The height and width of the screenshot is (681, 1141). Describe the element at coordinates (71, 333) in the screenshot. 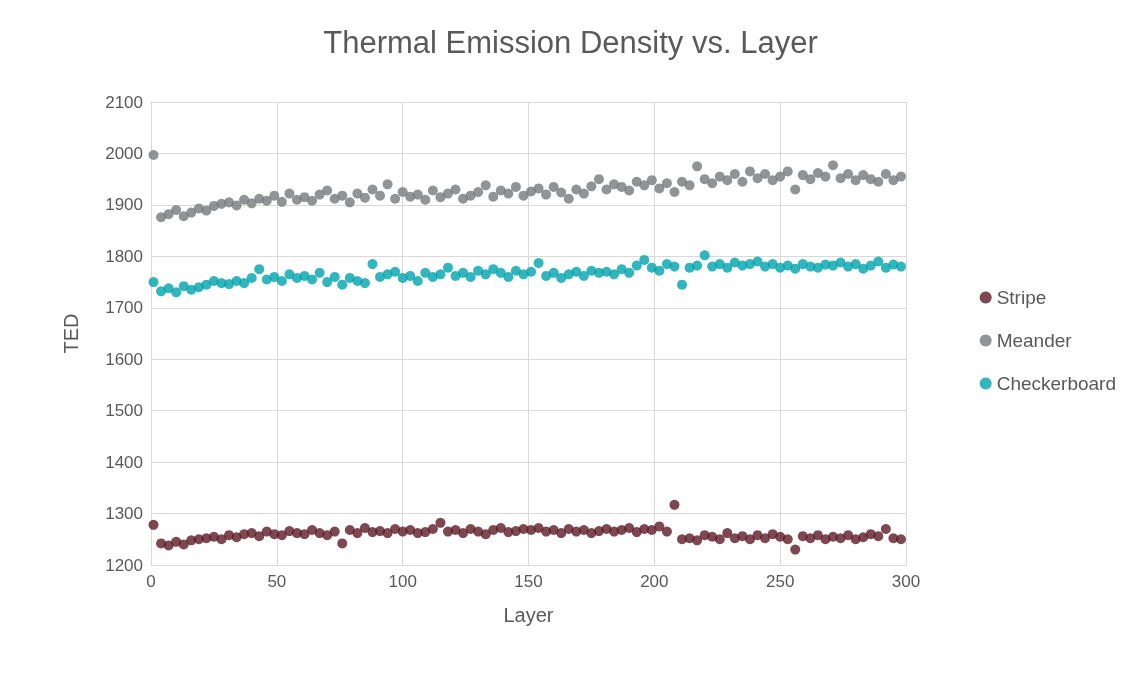

I see `y-axis-title: TED` at that location.